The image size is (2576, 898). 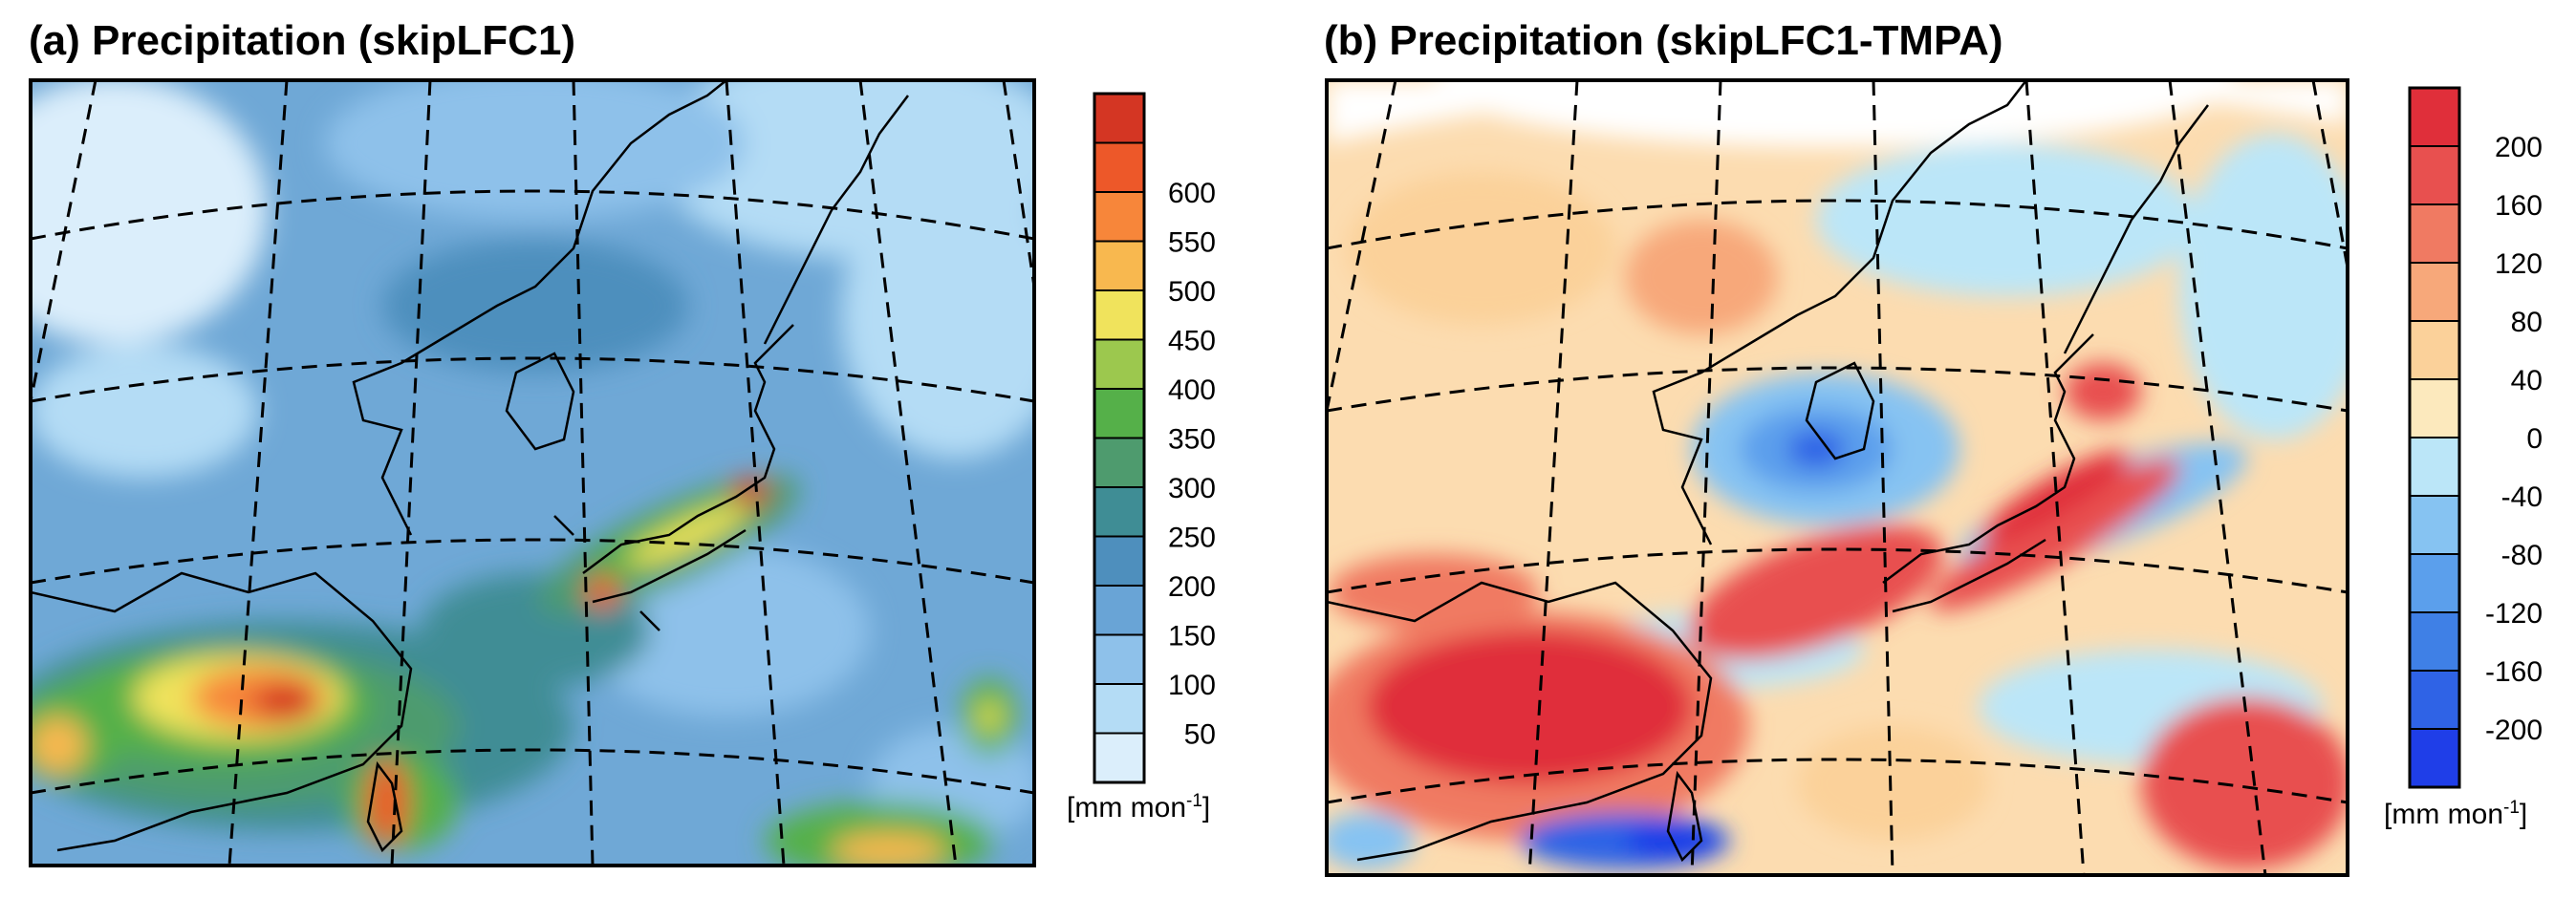 What do you see at coordinates (1154, 438) in the screenshot?
I see `panel-a-colorbar: 50 100 150 200 250 300 350 400 450 500 550 600` at bounding box center [1154, 438].